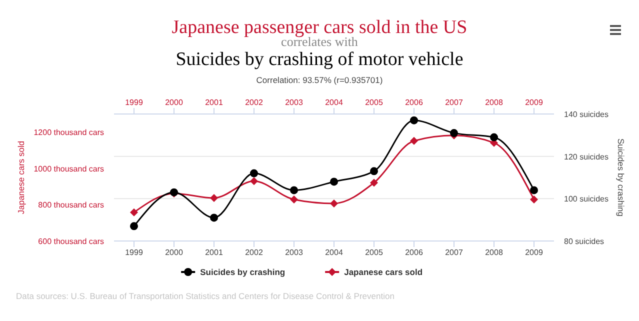 This screenshot has width=639, height=321. Describe the element at coordinates (586, 157) in the screenshot. I see `y2-tick-label: 120 suicides` at that location.